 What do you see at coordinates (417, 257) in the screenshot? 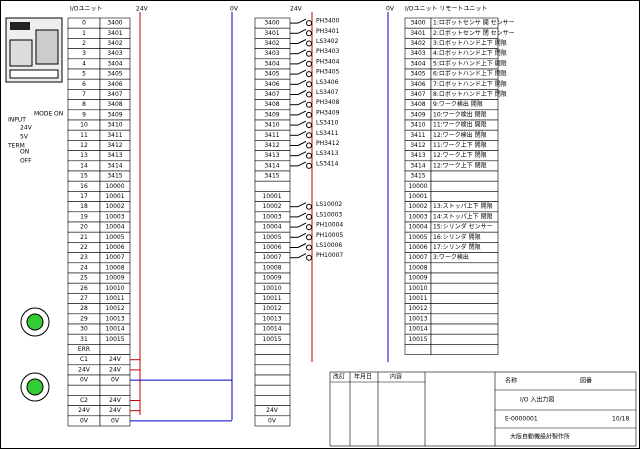
I see `row-address: 10007` at bounding box center [417, 257].